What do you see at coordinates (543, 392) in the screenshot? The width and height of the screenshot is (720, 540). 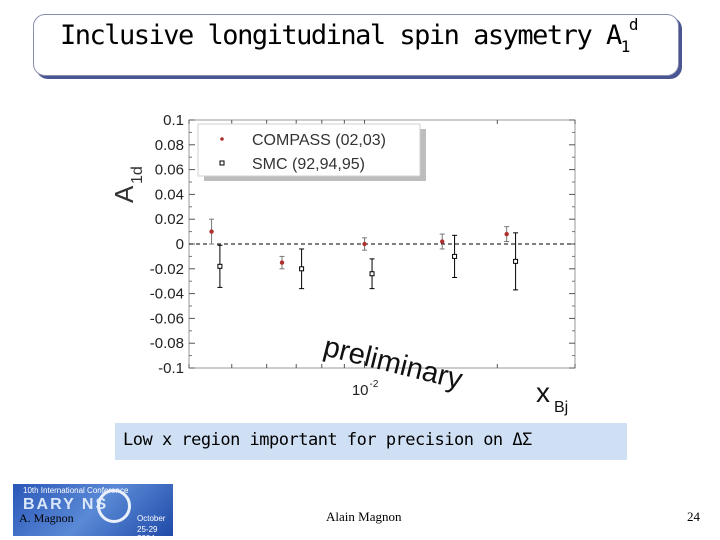 I see `x-axis-label: x` at bounding box center [543, 392].